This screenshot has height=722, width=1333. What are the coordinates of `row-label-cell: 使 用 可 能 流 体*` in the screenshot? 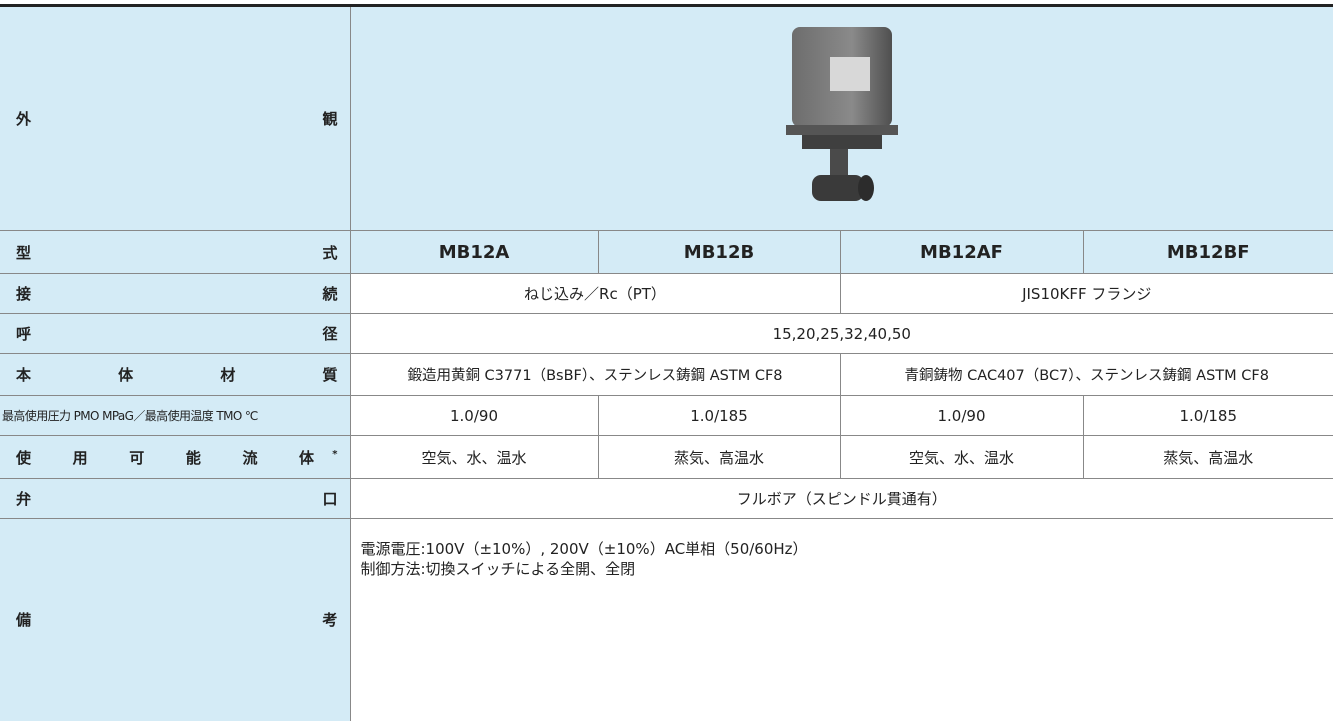 It's located at (175, 457).